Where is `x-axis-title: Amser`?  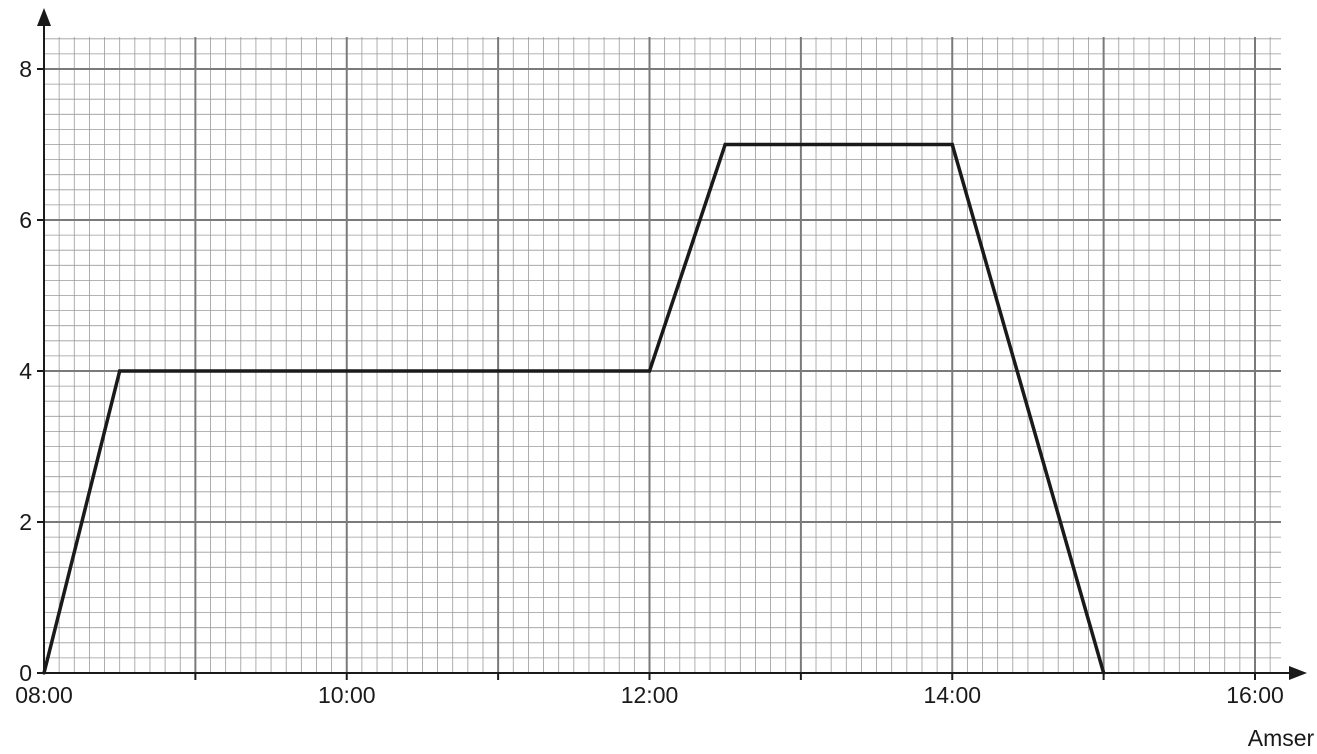
x-axis-title: Amser is located at coordinates (1281, 738).